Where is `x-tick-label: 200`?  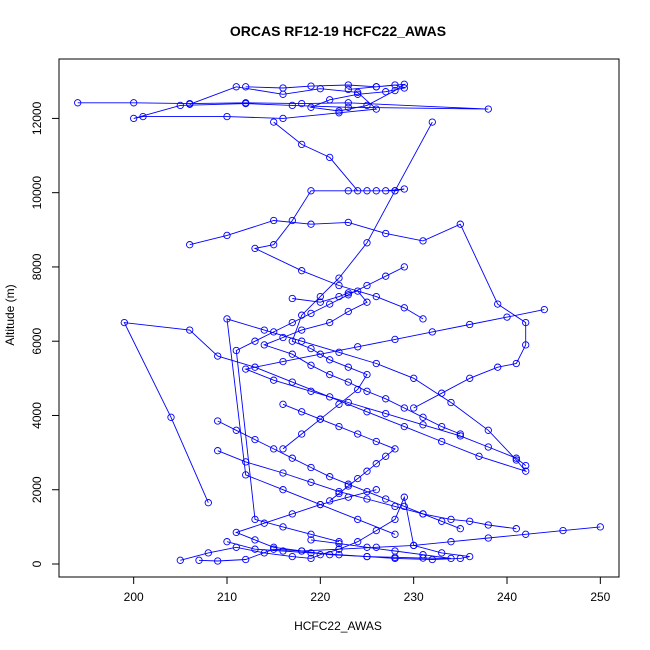
x-tick-label: 200 is located at coordinates (134, 597).